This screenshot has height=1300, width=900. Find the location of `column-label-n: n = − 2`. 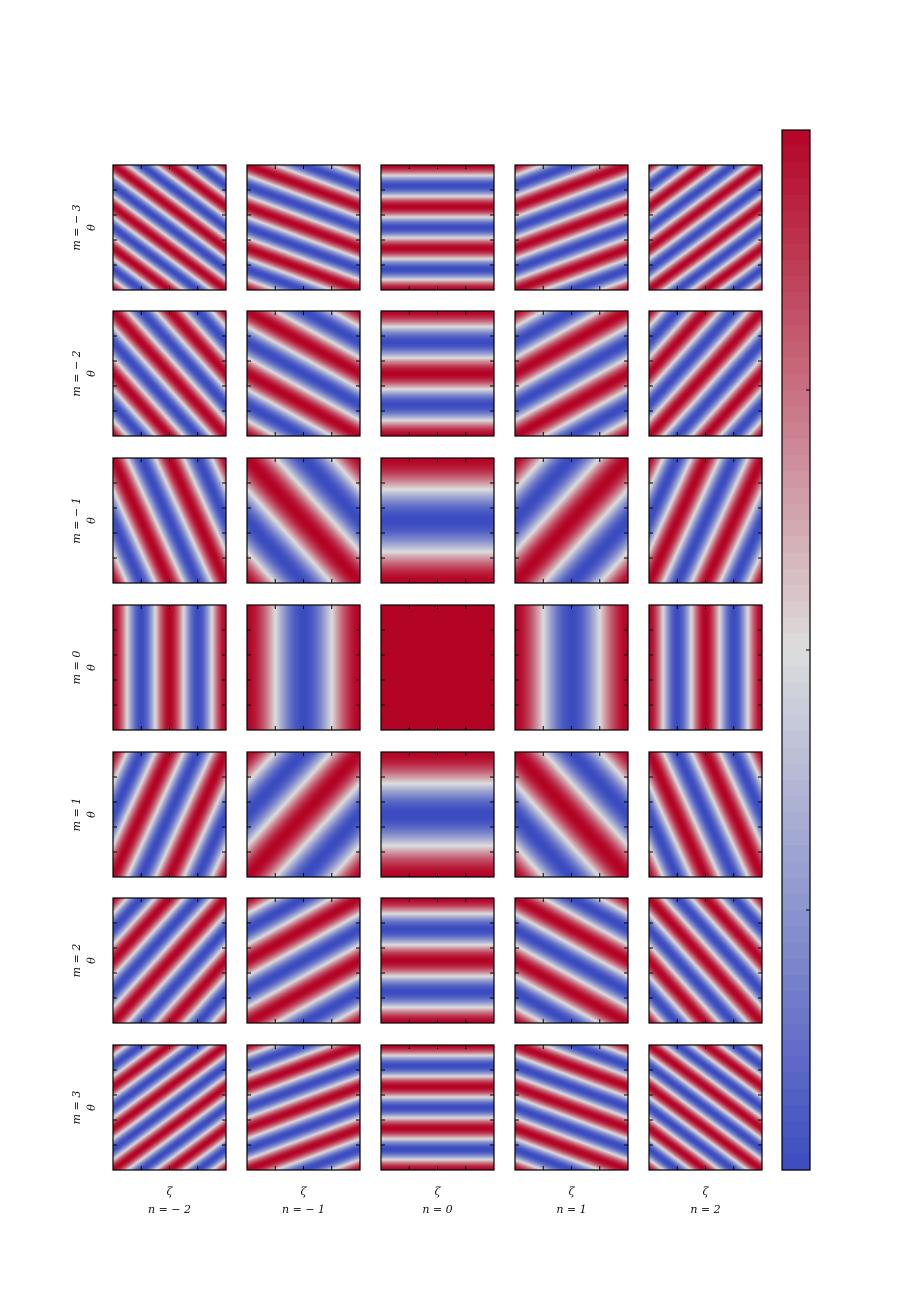

column-label-n: n = − 2 is located at coordinates (169, 1209).